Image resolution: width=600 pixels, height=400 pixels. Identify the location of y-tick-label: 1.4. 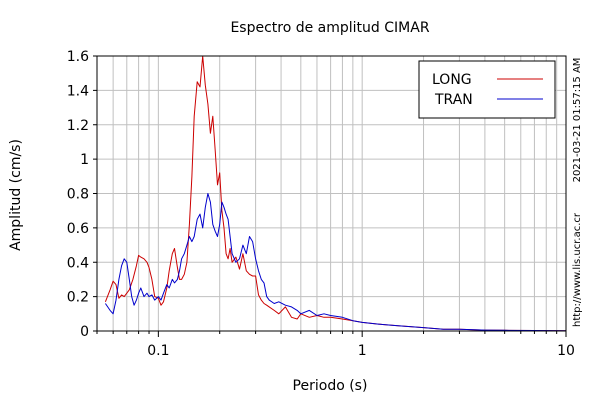
(78, 91).